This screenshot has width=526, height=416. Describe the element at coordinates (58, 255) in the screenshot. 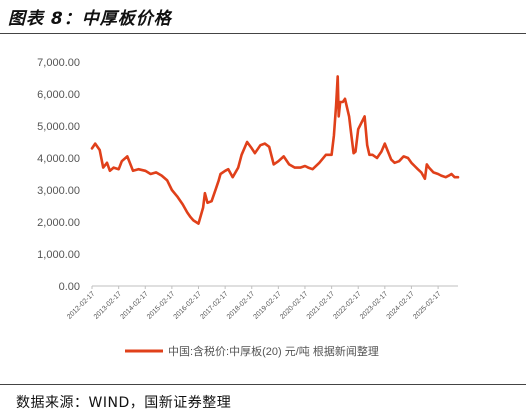

I see `y-tick-label: 1,000.00` at that location.